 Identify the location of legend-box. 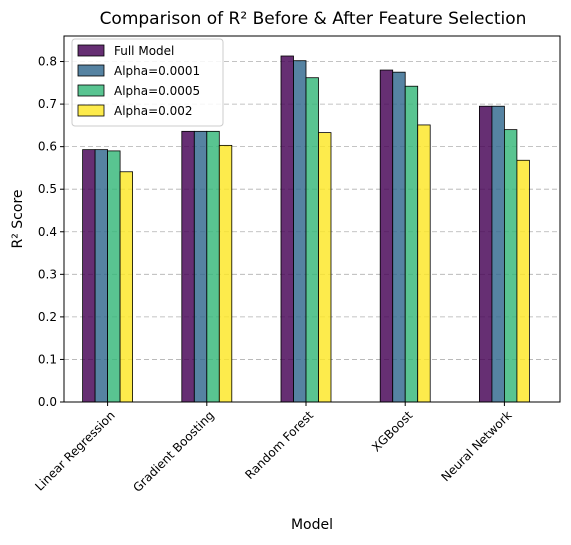
(147, 82).